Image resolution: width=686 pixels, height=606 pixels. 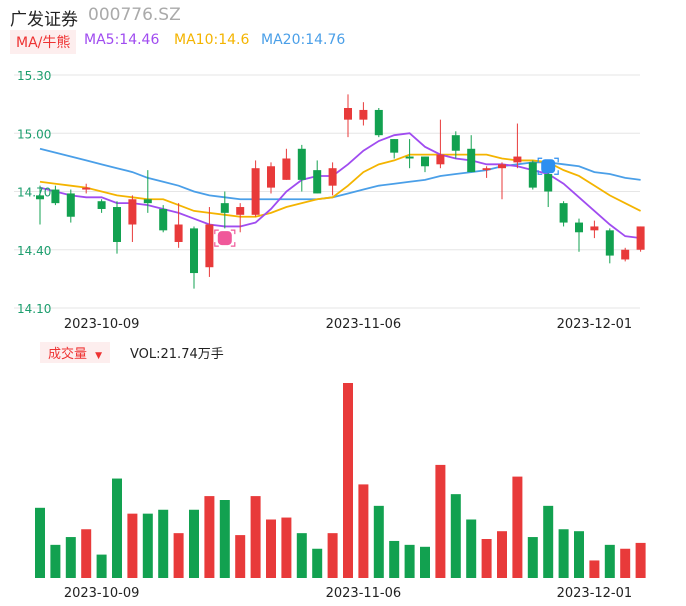 What do you see at coordinates (386, 202) in the screenshot?
I see `markers` at bounding box center [386, 202].